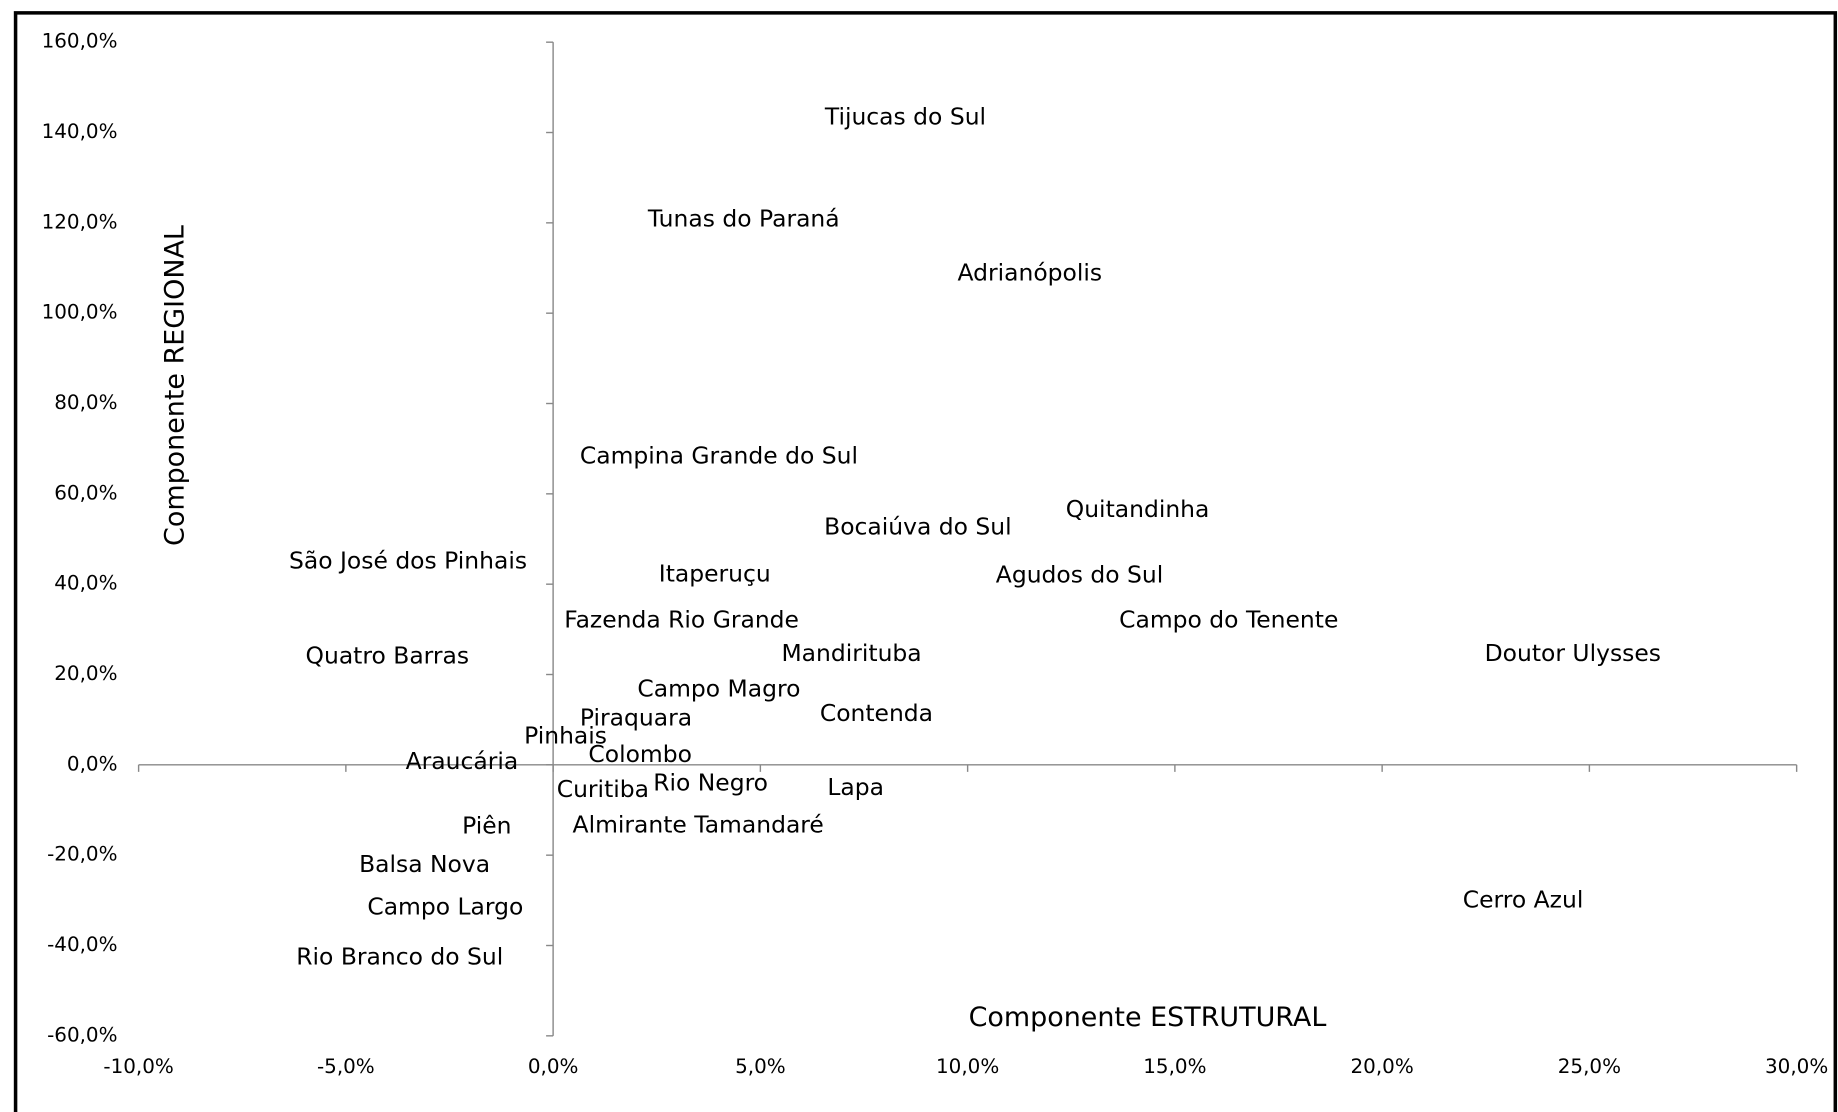 The height and width of the screenshot is (1112, 1838). Describe the element at coordinates (636, 718) in the screenshot. I see `data-label: Piraquara` at that location.